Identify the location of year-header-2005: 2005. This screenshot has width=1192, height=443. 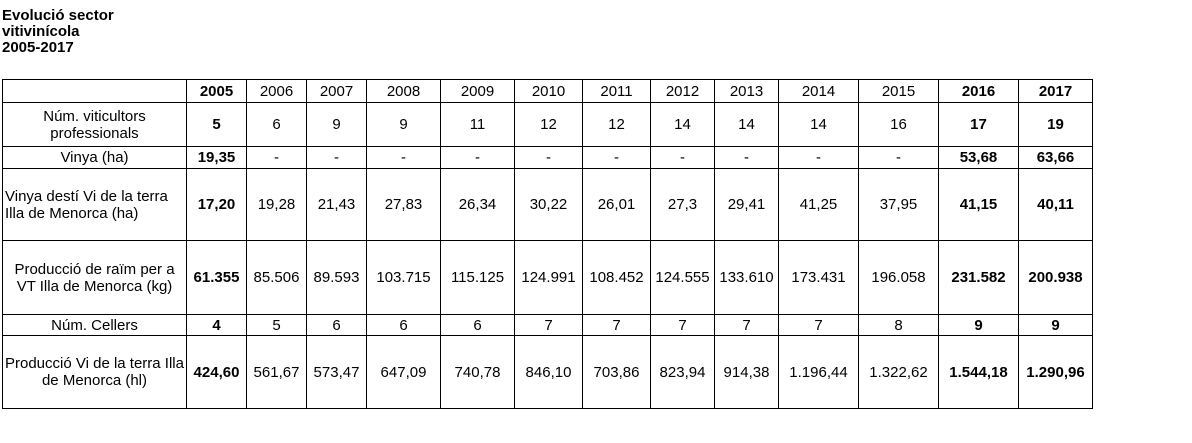
(216, 91).